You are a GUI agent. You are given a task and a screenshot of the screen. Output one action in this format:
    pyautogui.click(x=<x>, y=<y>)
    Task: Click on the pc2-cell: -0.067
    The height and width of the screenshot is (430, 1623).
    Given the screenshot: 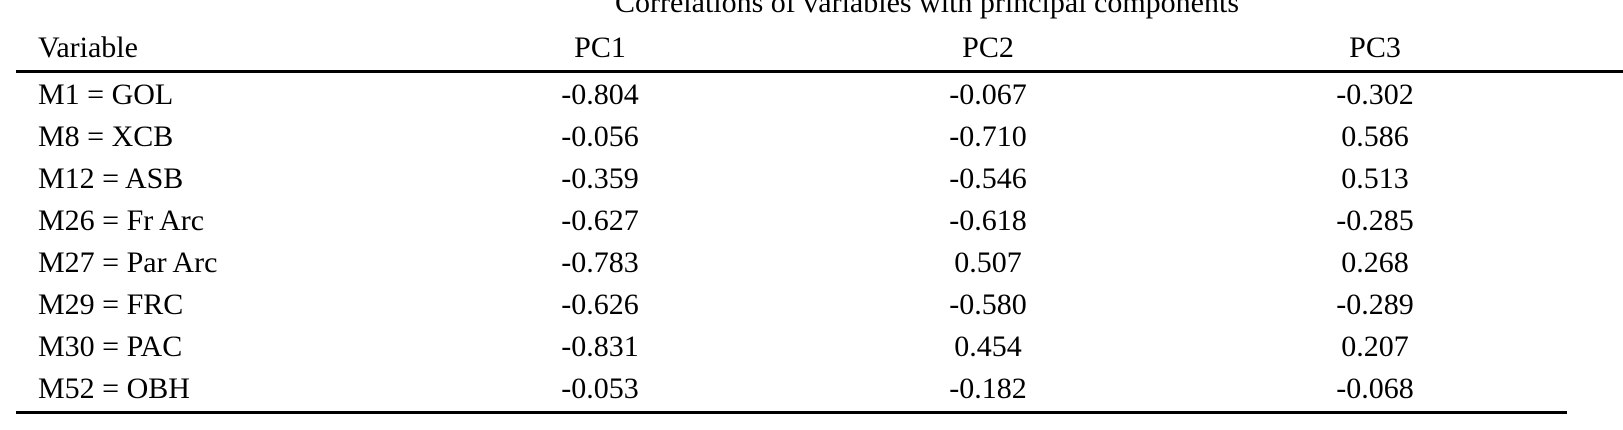 What is the action you would take?
    pyautogui.click(x=988, y=94)
    